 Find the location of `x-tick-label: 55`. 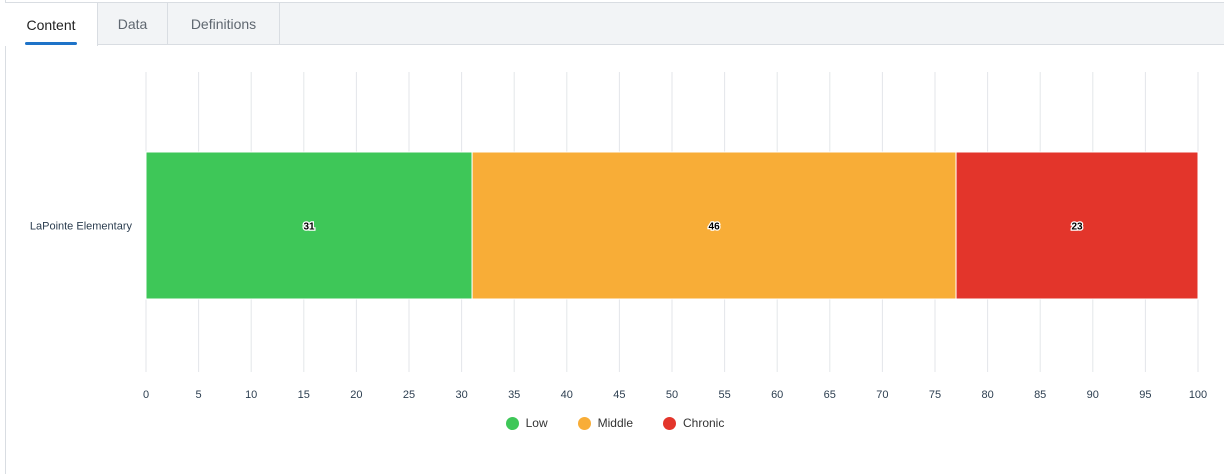

x-tick-label: 55 is located at coordinates (724, 395).